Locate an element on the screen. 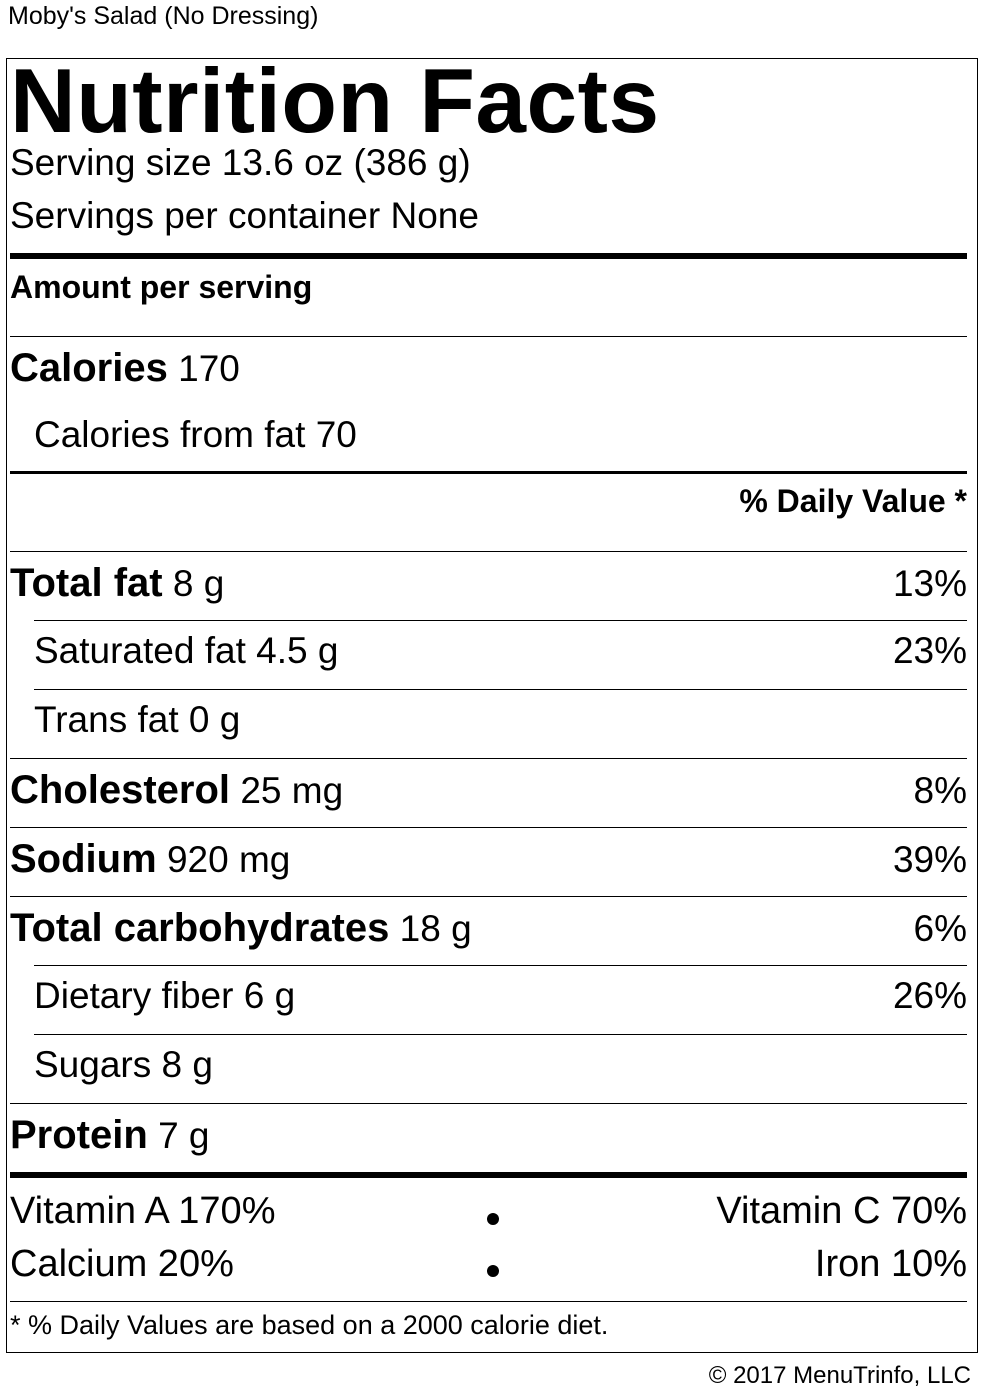 This screenshot has height=1396, width=981. servings-per-container: Servings per container None is located at coordinates (244, 215).